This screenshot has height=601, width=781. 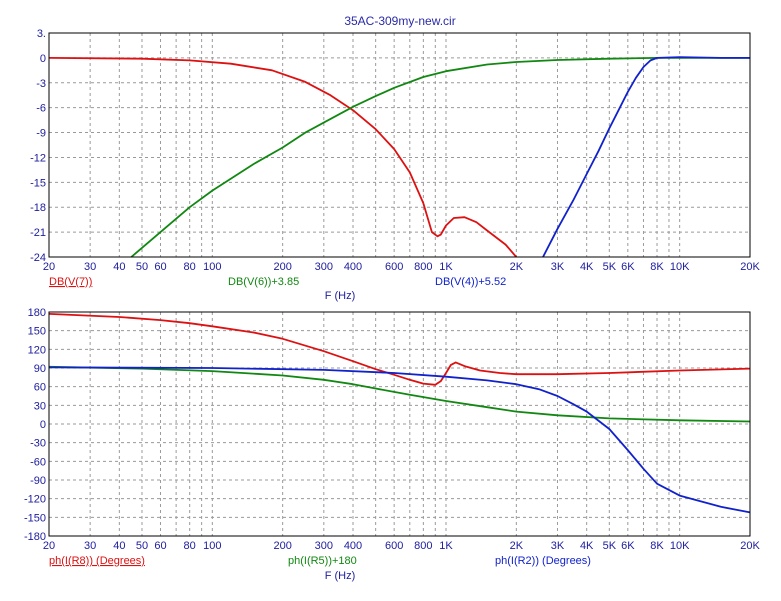 I want to click on y-tick-label: 150, so click(x=37, y=332).